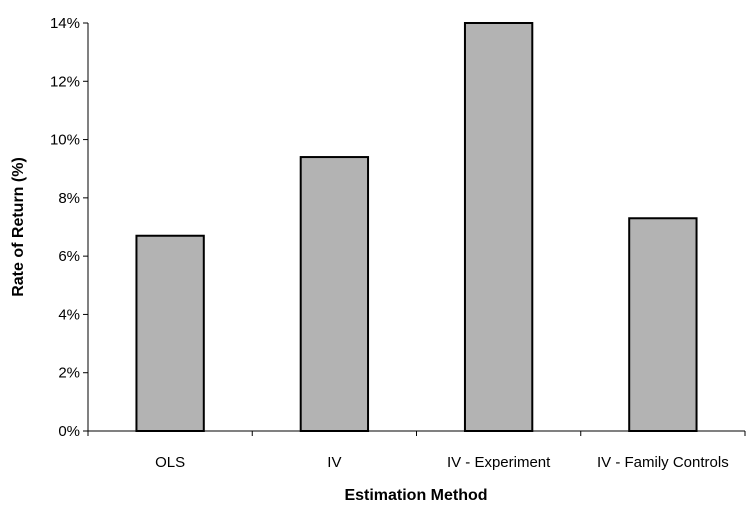 This screenshot has height=506, width=747. Describe the element at coordinates (69, 198) in the screenshot. I see `y-tick-label: 8%` at that location.